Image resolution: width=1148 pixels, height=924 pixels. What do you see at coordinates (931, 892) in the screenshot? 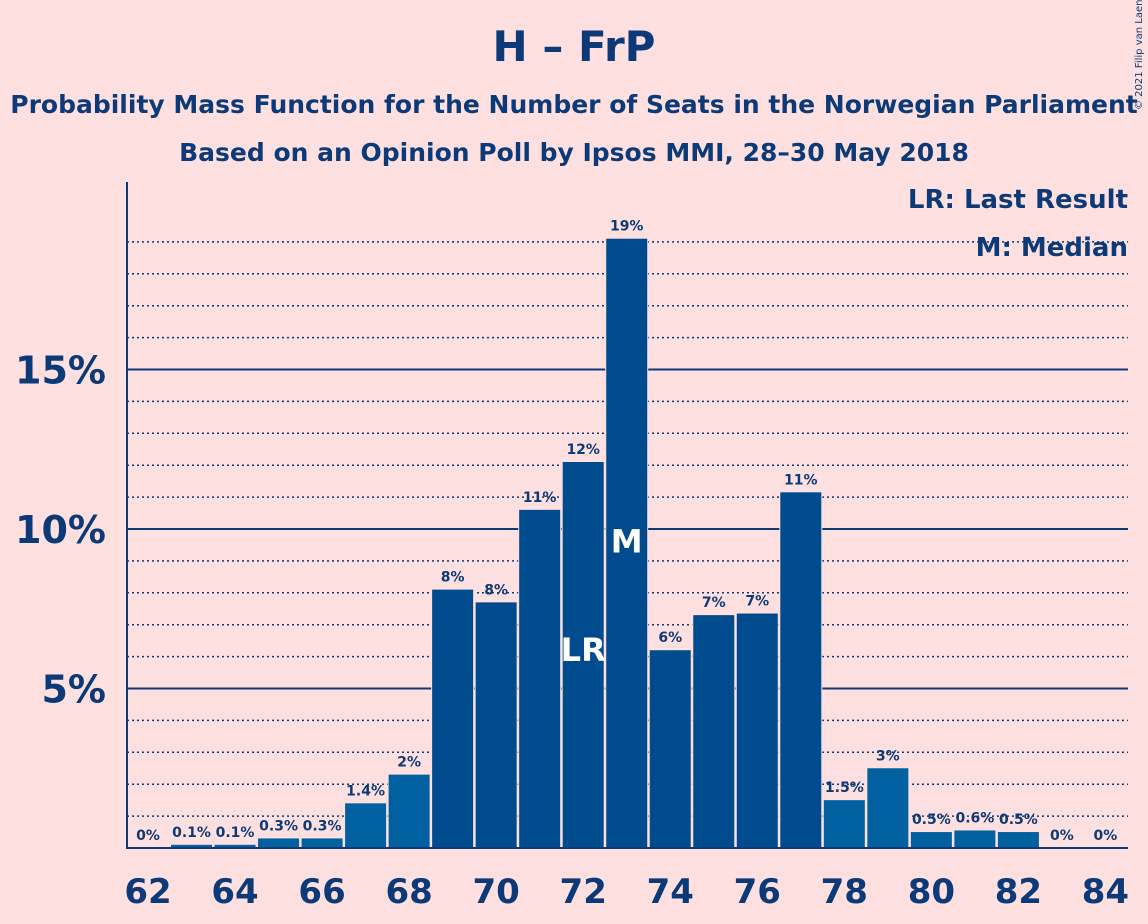
I see `x-tick-label: 80` at bounding box center [931, 892].